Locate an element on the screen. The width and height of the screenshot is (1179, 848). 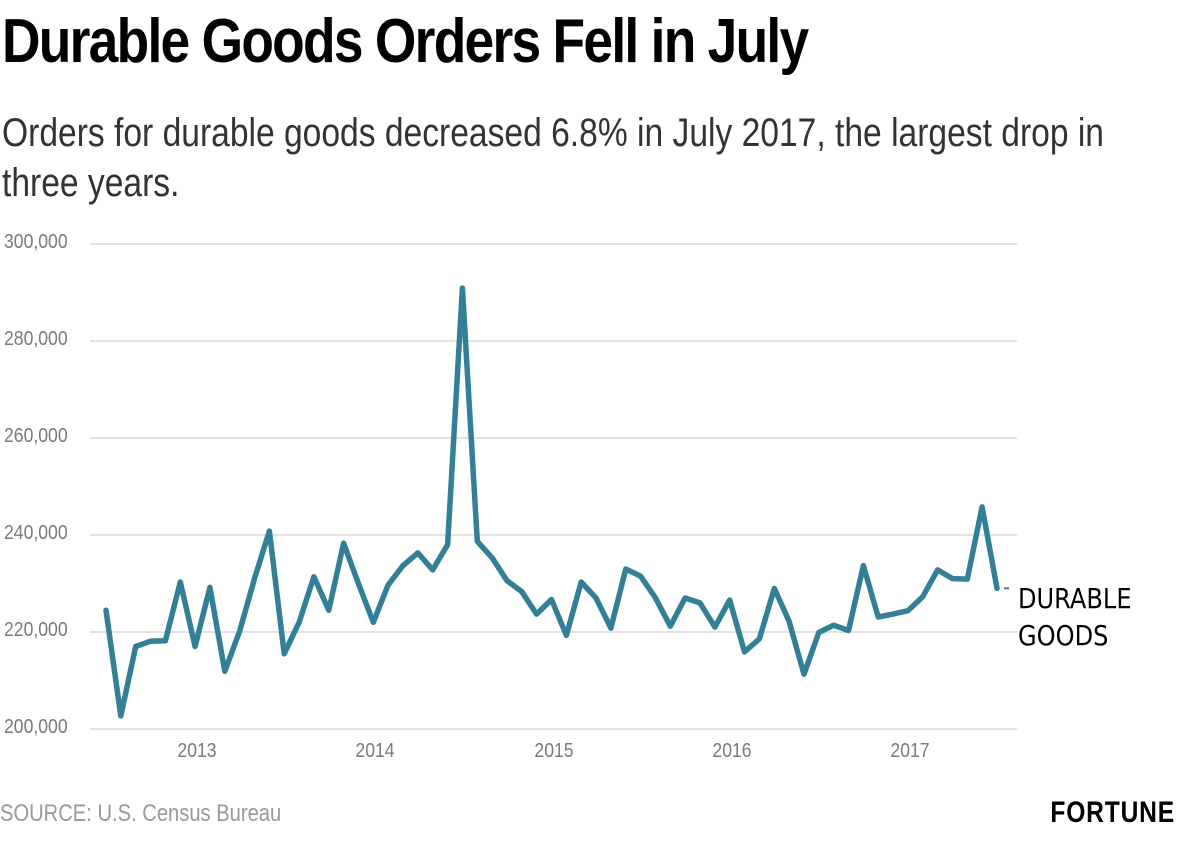
series-label-line-2: GOODS is located at coordinates (1063, 635).